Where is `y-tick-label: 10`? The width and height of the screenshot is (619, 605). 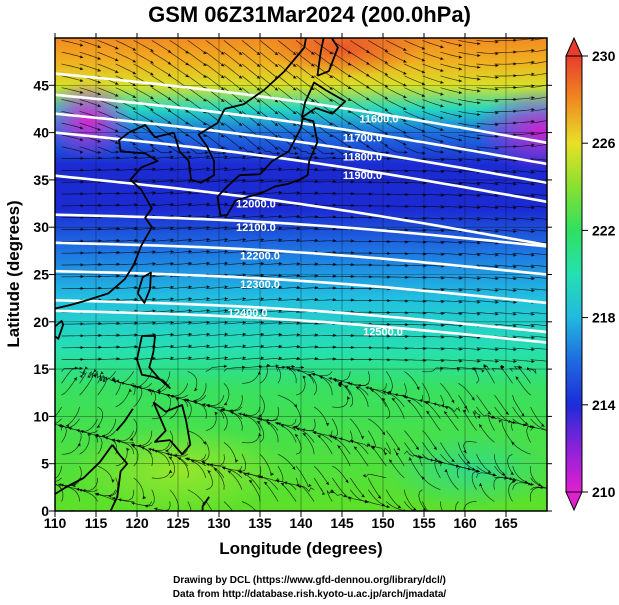
y-tick-label: 10 is located at coordinates (41, 416).